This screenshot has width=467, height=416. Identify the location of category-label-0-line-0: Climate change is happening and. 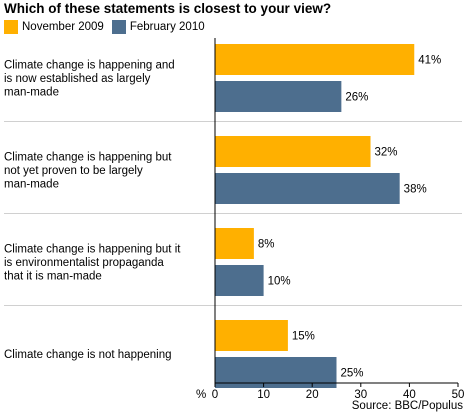
(89, 66).